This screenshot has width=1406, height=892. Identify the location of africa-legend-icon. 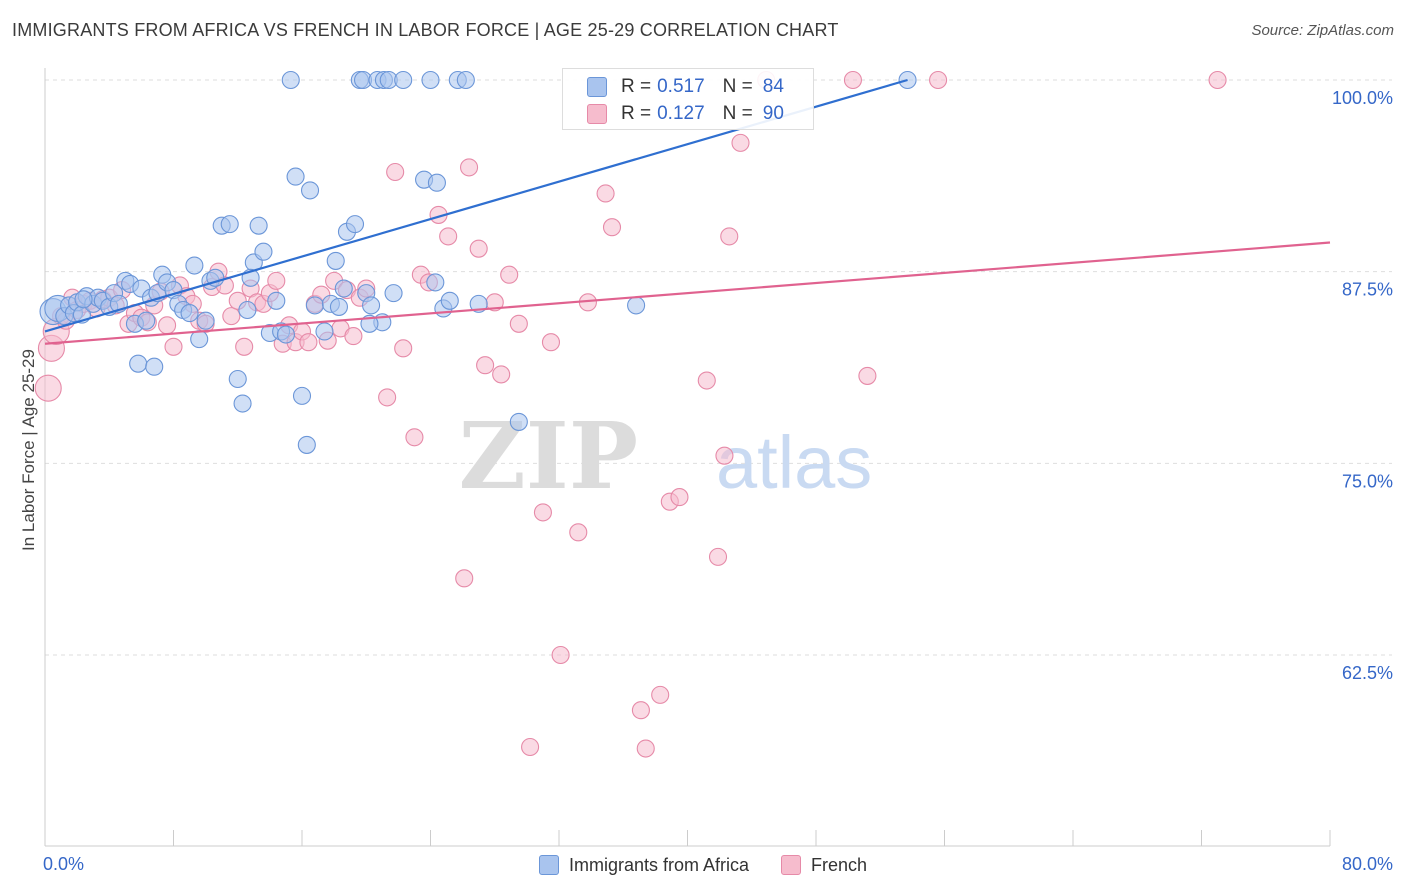
(548, 865).